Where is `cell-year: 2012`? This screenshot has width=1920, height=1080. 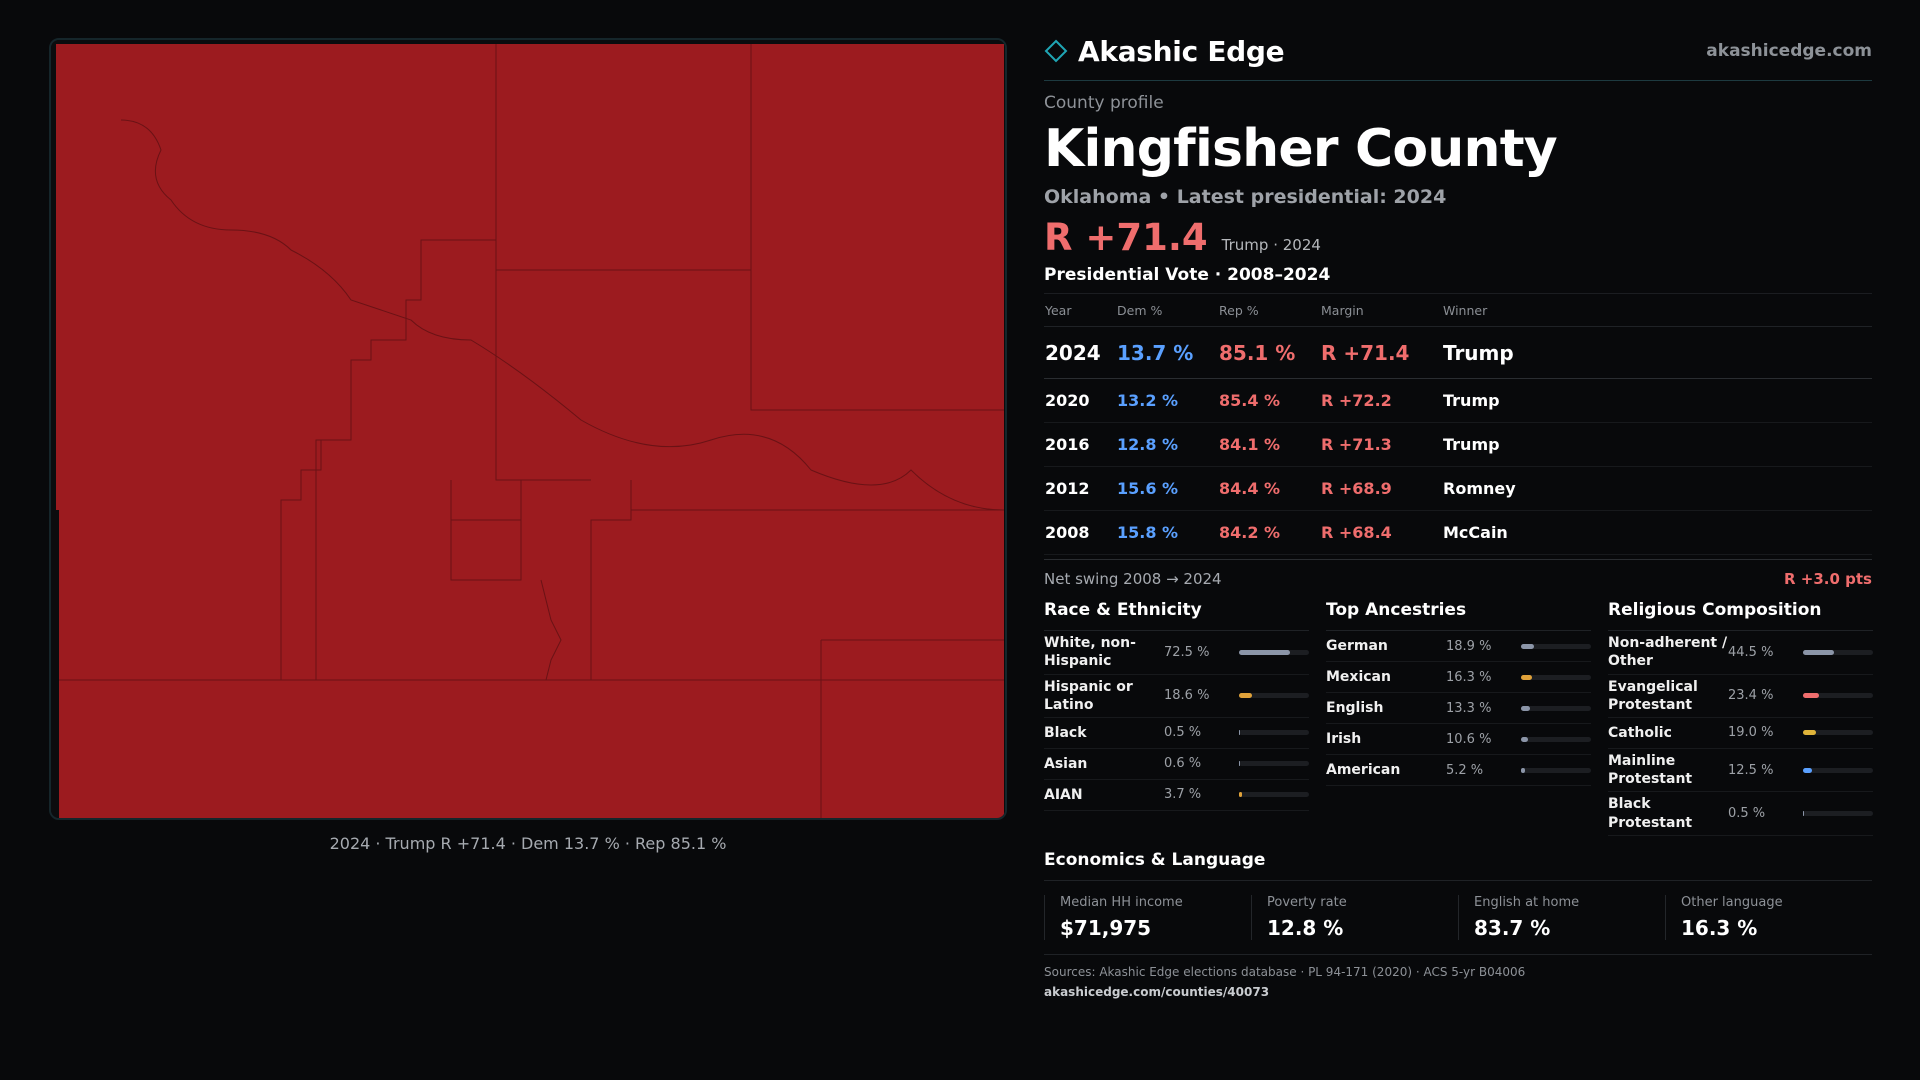
cell-year: 2012 is located at coordinates (1080, 489).